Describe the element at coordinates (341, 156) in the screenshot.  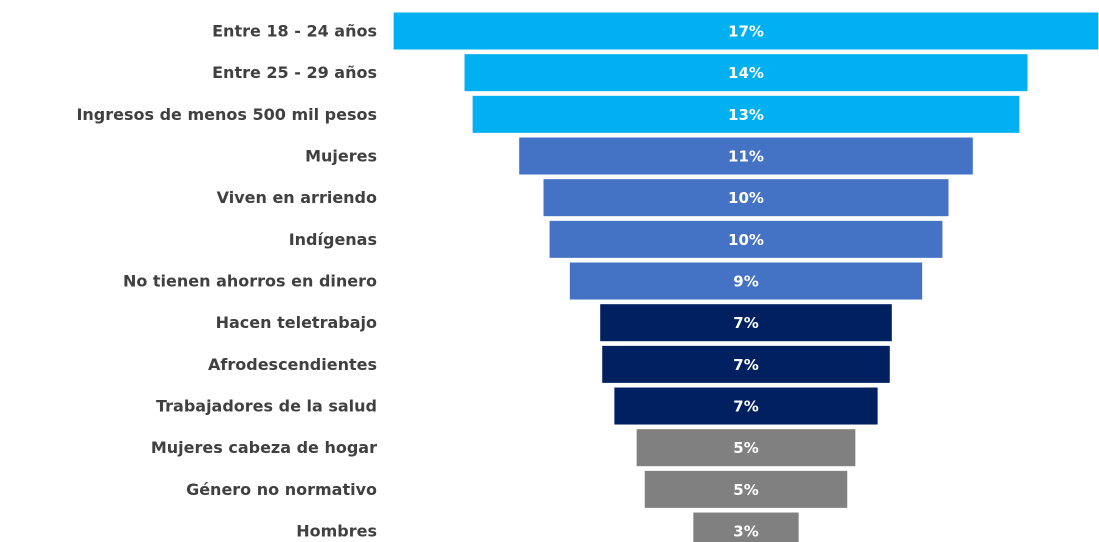
I see `category-label: Mujeres` at that location.